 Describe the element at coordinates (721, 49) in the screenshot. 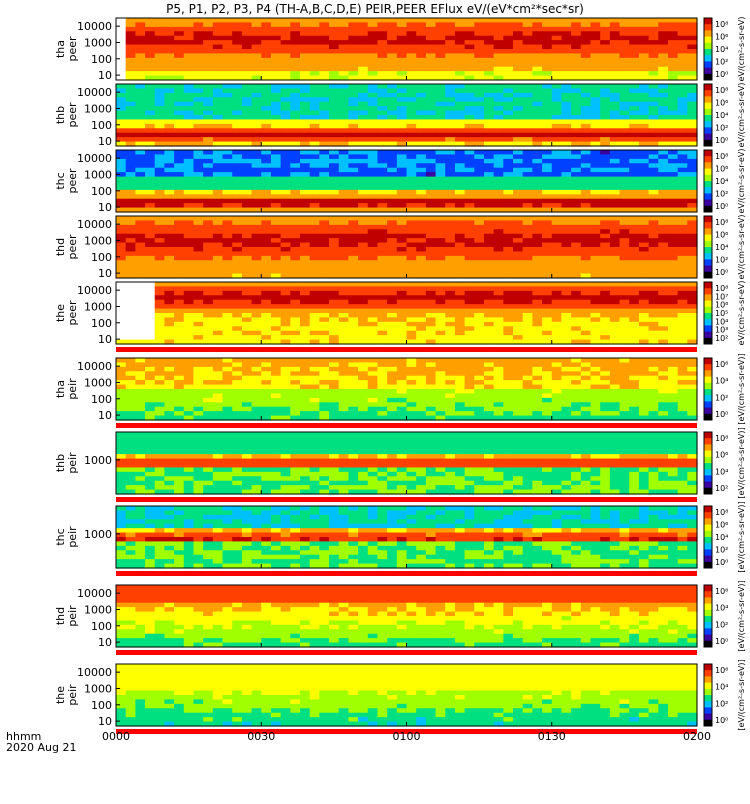

I see `colorbar-tick-label: 10⁴` at that location.